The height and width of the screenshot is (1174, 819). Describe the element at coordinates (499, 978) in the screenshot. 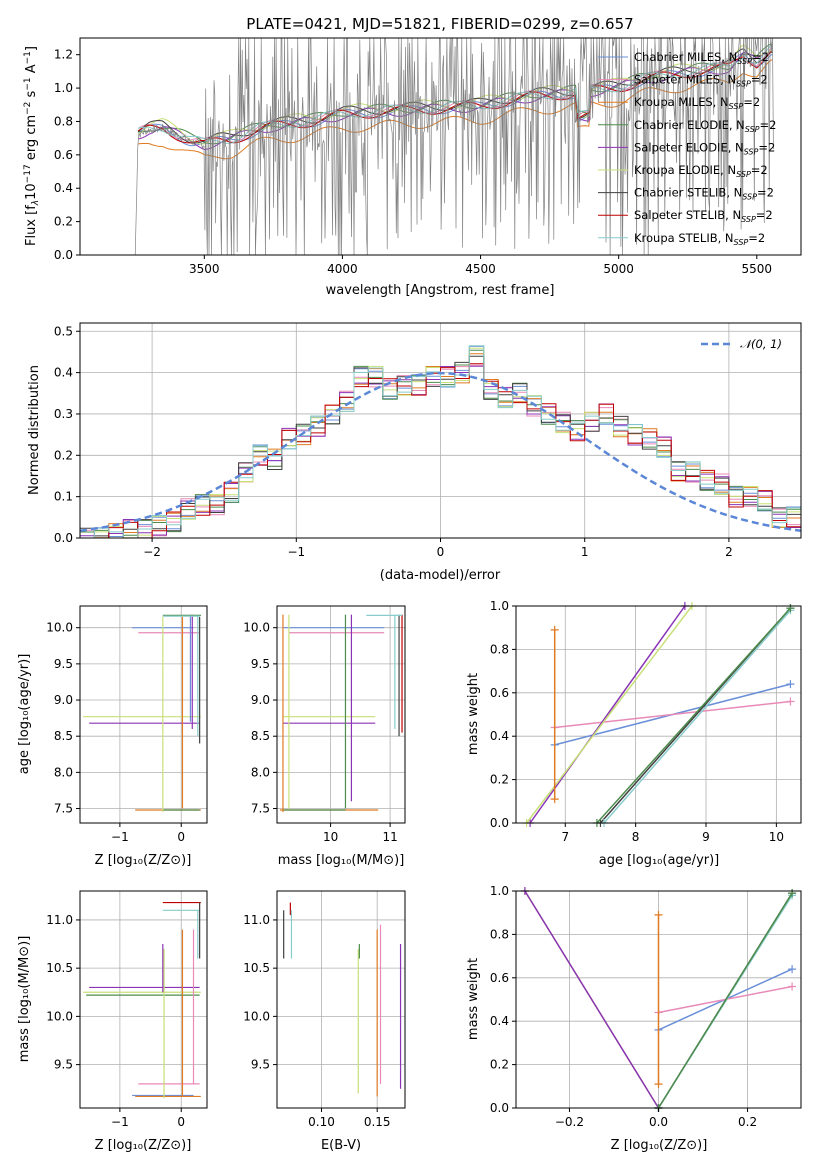

I see `y-tick-label: 0.6` at that location.